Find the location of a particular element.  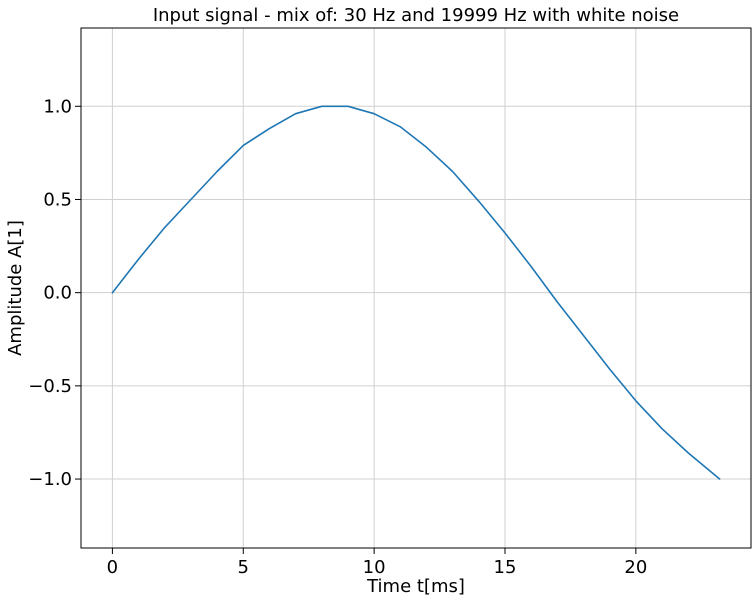

x-tick-label: 0 is located at coordinates (112, 567).